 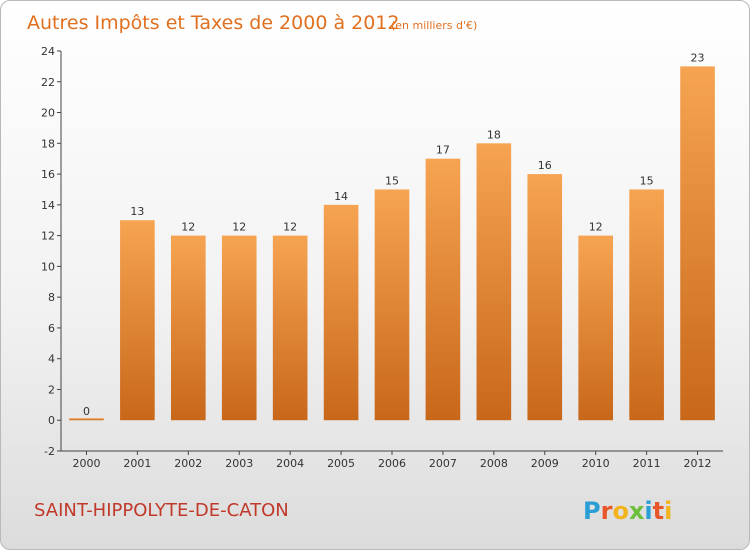 What do you see at coordinates (86, 463) in the screenshot?
I see `x-tick-label-2000: 2000` at bounding box center [86, 463].